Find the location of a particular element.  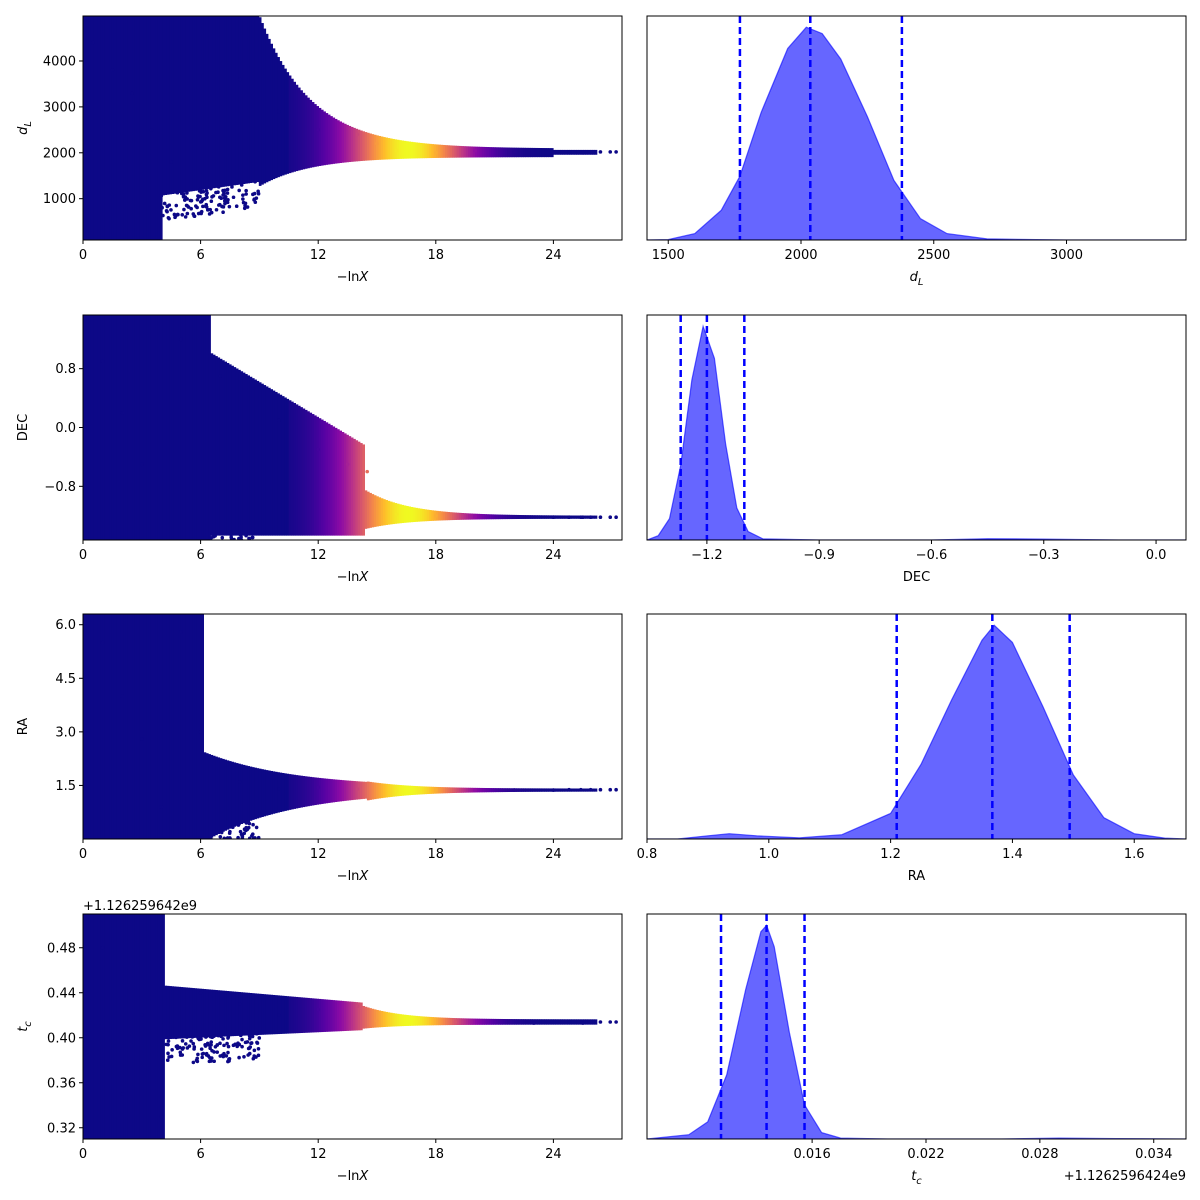

axes-frame is located at coordinates (352, 427).